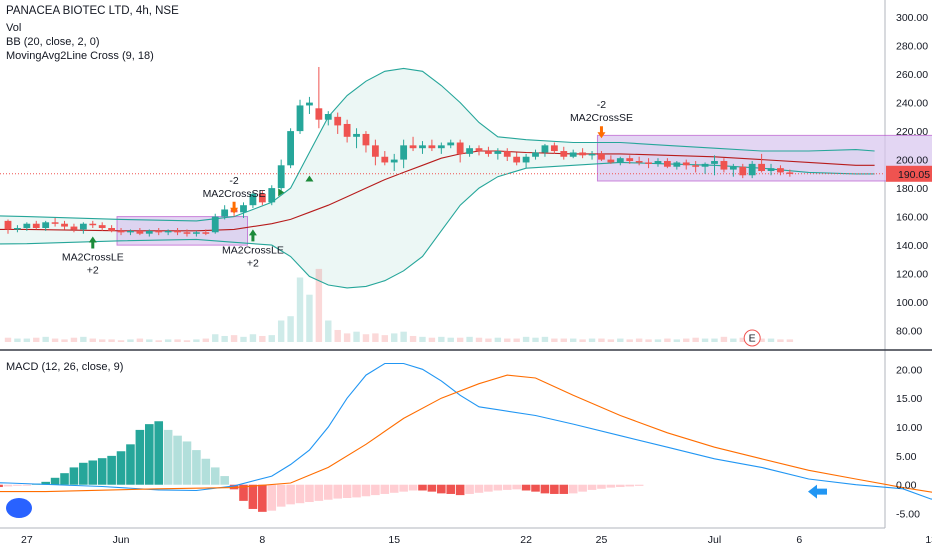 This screenshot has height=550, width=932. Describe the element at coordinates (92, 11) in the screenshot. I see `chart-title: PANACEA BIOTEC LTD, 4h, NSE` at that location.